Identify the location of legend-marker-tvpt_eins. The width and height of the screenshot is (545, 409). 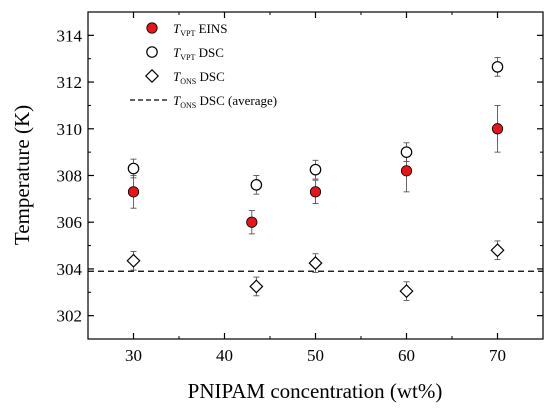
(152, 28).